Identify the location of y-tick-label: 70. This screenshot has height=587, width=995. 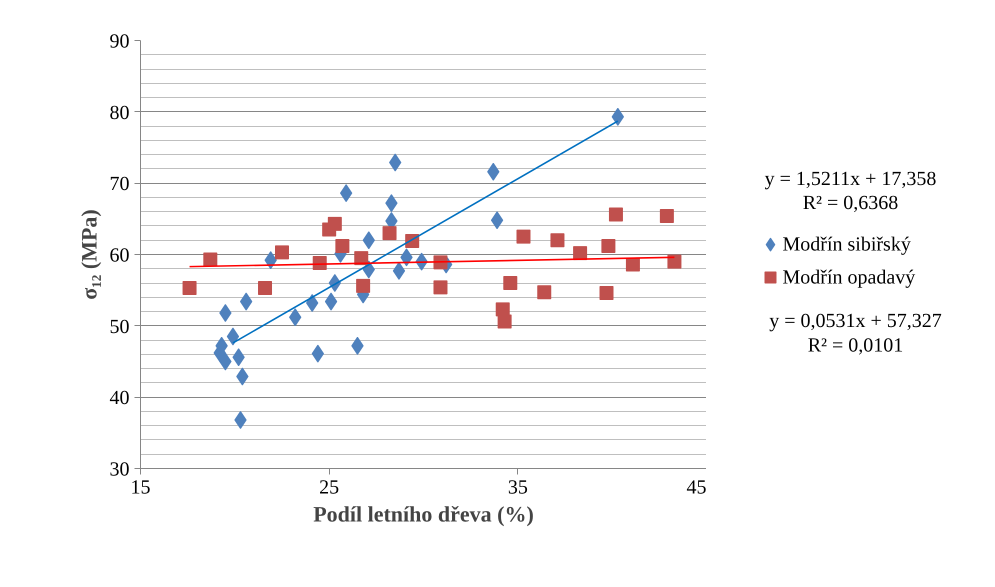
(120, 184).